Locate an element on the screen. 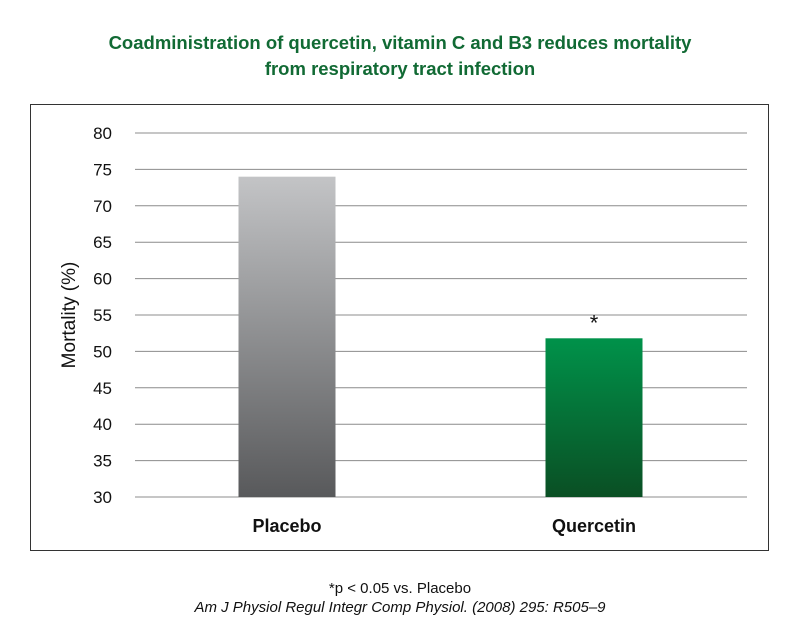  y-tick-label-50: 50 is located at coordinates (102, 351).